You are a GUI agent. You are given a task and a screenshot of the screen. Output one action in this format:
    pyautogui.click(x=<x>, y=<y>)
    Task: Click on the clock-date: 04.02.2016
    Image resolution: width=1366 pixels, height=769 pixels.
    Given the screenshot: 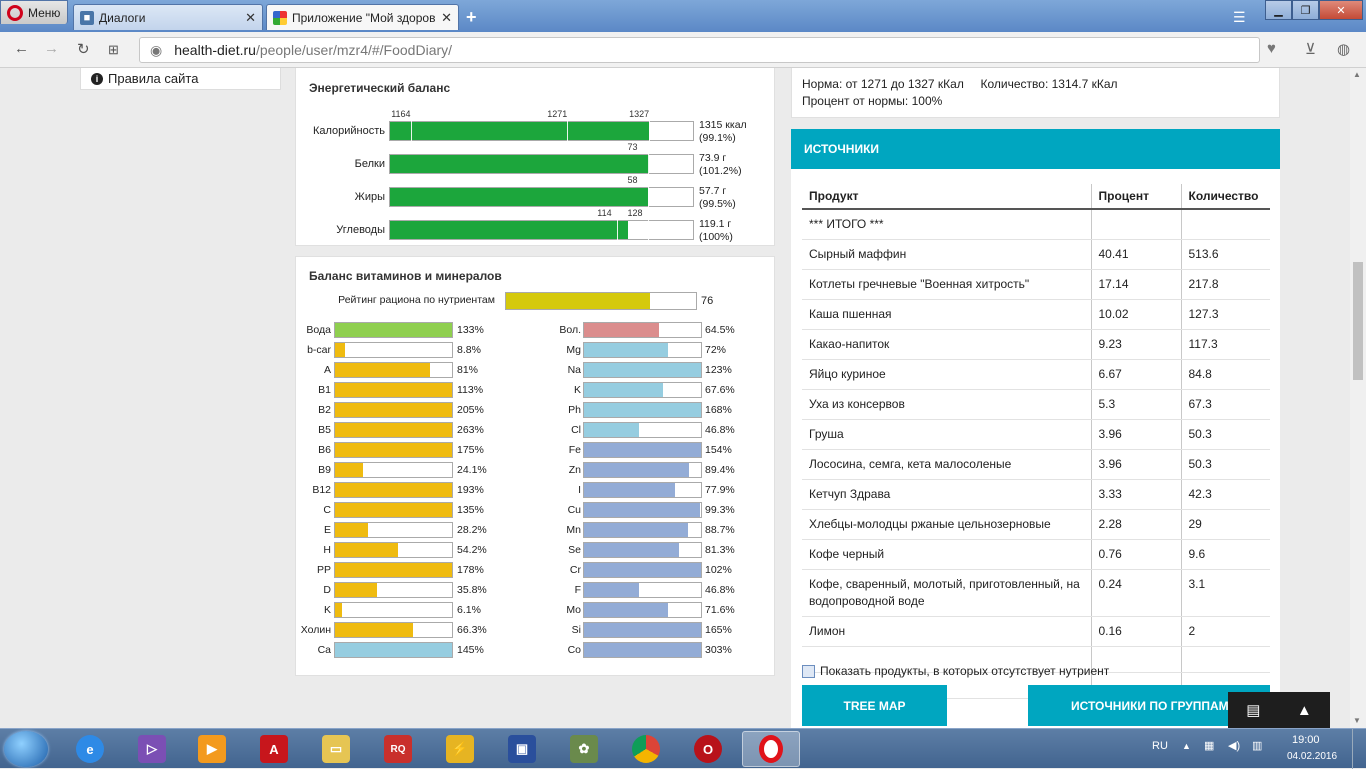 What is the action you would take?
    pyautogui.click(x=1312, y=756)
    